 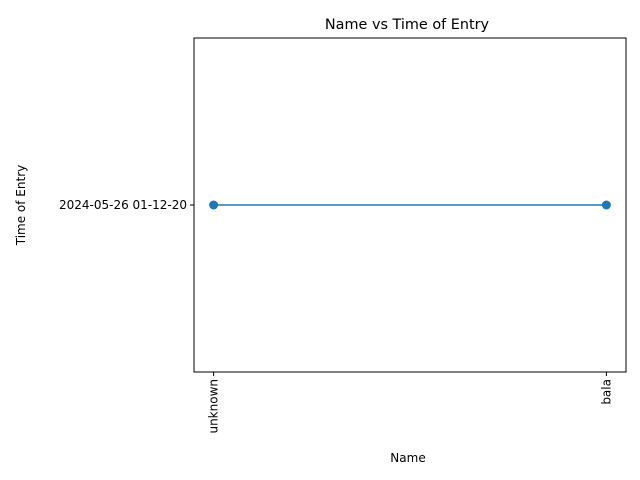 I want to click on y-tick-label: 2024-05-26 01-12-20, so click(x=123, y=205).